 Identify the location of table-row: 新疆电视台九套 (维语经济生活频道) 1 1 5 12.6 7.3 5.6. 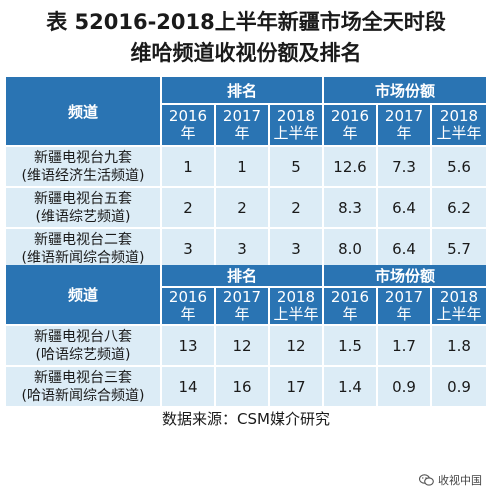
(246, 167).